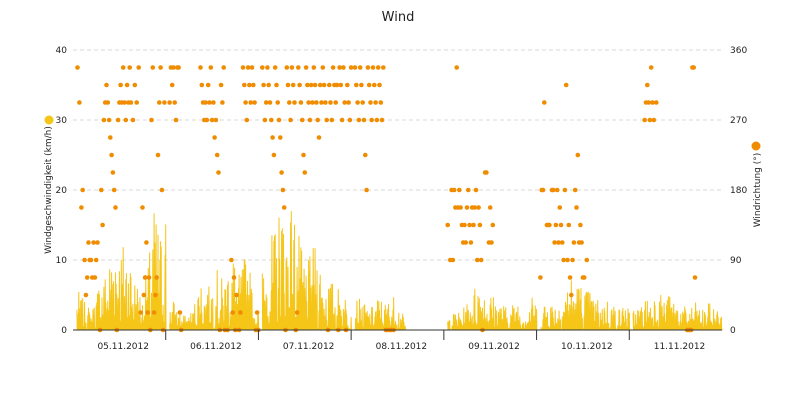 The image size is (800, 400). Describe the element at coordinates (62, 261) in the screenshot. I see `left-tick-10: 10` at that location.